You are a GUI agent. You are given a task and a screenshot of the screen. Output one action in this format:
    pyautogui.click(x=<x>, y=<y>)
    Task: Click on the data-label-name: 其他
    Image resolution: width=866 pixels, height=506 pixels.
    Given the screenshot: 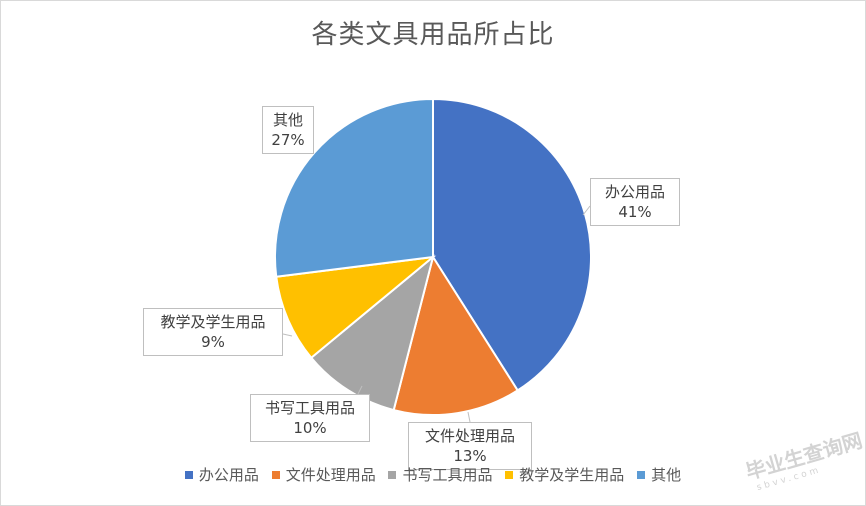 What is the action you would take?
    pyautogui.click(x=287, y=120)
    